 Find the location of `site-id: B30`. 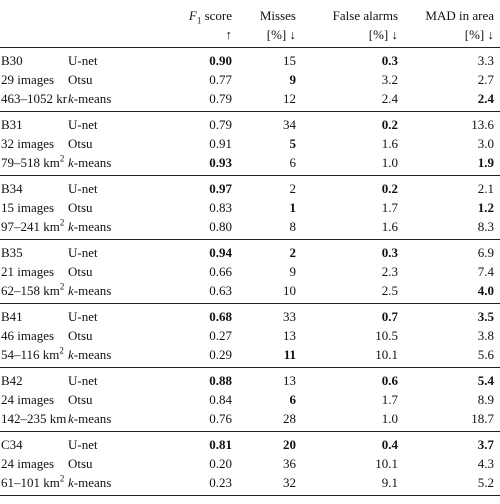

site-id: B30 is located at coordinates (12, 60).